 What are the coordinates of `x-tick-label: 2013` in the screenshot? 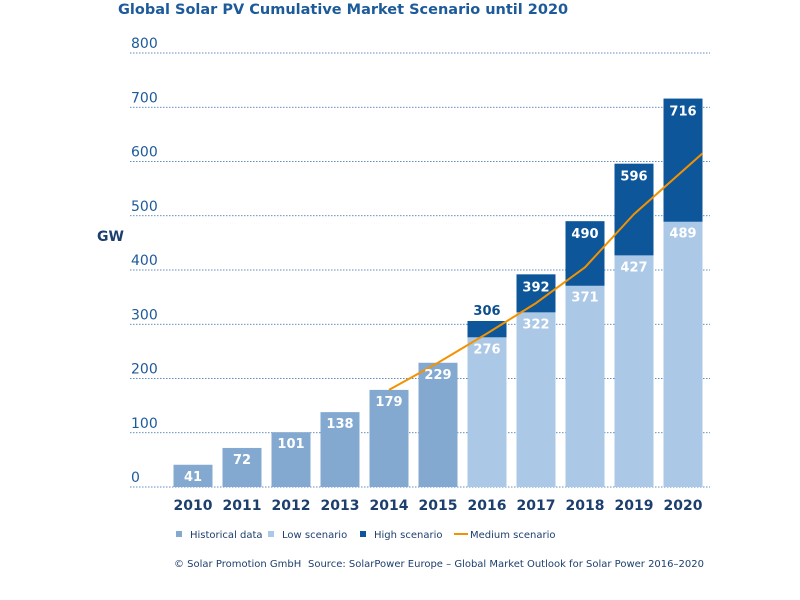 It's located at (340, 506).